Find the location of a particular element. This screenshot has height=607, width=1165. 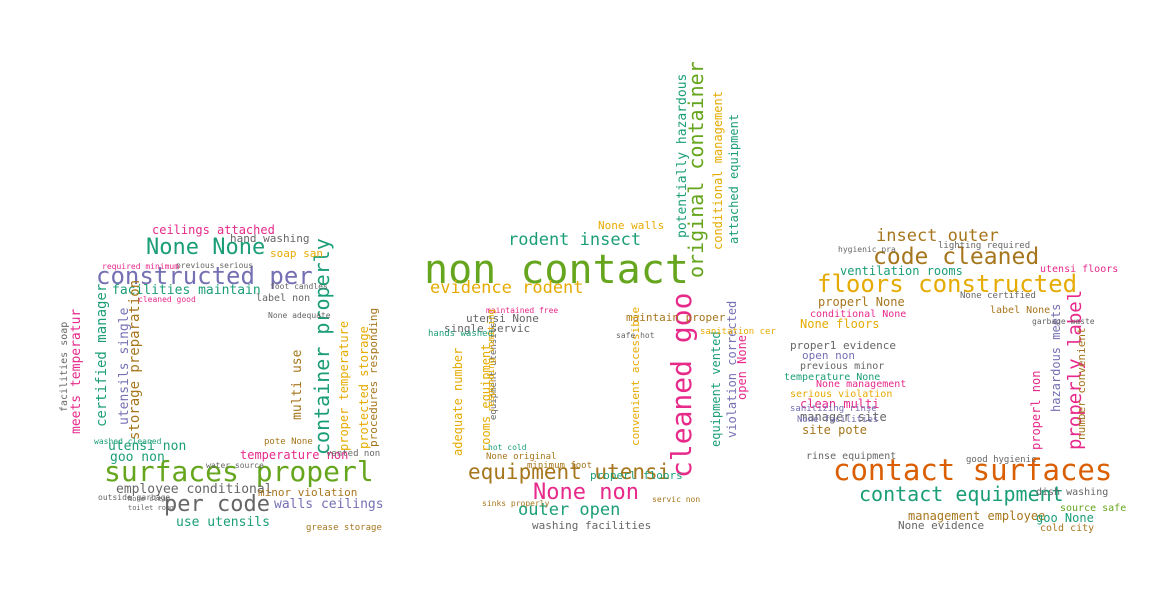

cloud-word: equipment vented is located at coordinates (716, 389).